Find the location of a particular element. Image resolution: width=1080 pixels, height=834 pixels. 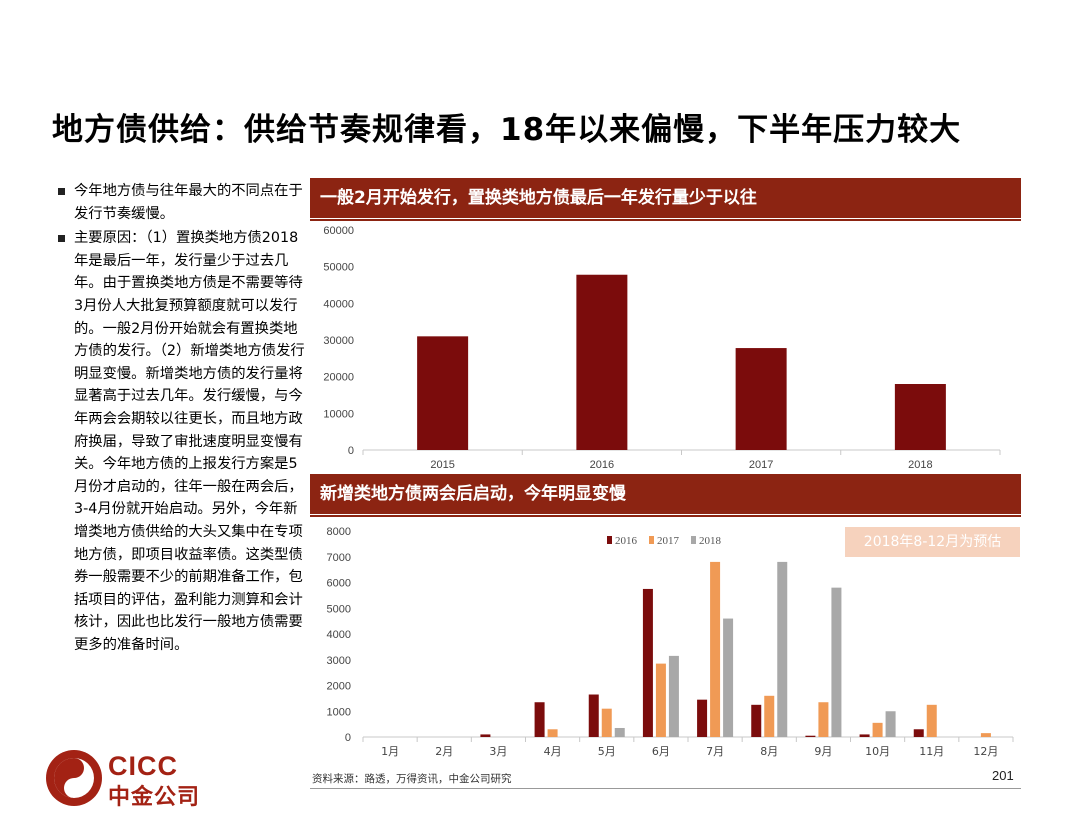

x-tick-label: 2月 is located at coordinates (444, 751).